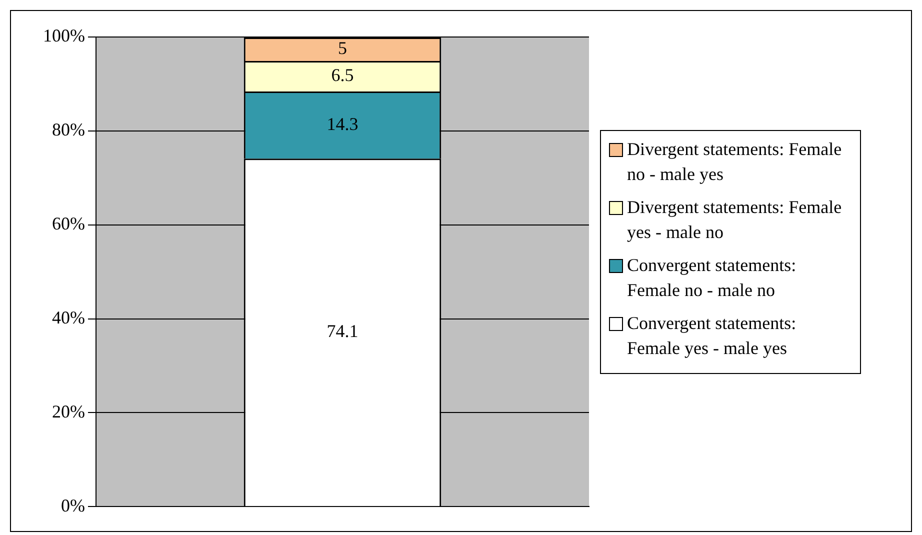 The height and width of the screenshot is (535, 922). What do you see at coordinates (712, 336) in the screenshot?
I see `legend-label: Convergent statements: Female yes - male yes` at bounding box center [712, 336].